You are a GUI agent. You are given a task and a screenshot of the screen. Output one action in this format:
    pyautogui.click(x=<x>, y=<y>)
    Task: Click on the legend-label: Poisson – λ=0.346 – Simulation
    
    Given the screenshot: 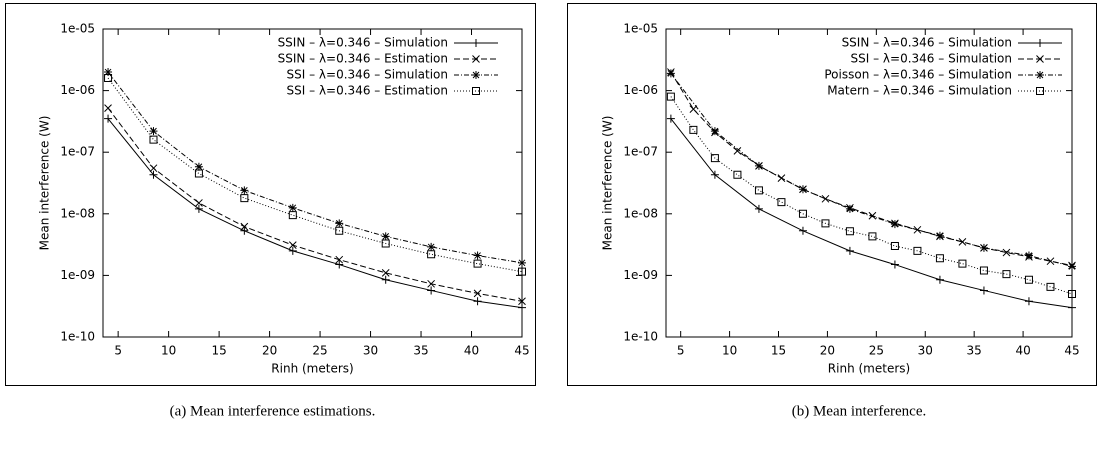 What is the action you would take?
    pyautogui.click(x=918, y=75)
    